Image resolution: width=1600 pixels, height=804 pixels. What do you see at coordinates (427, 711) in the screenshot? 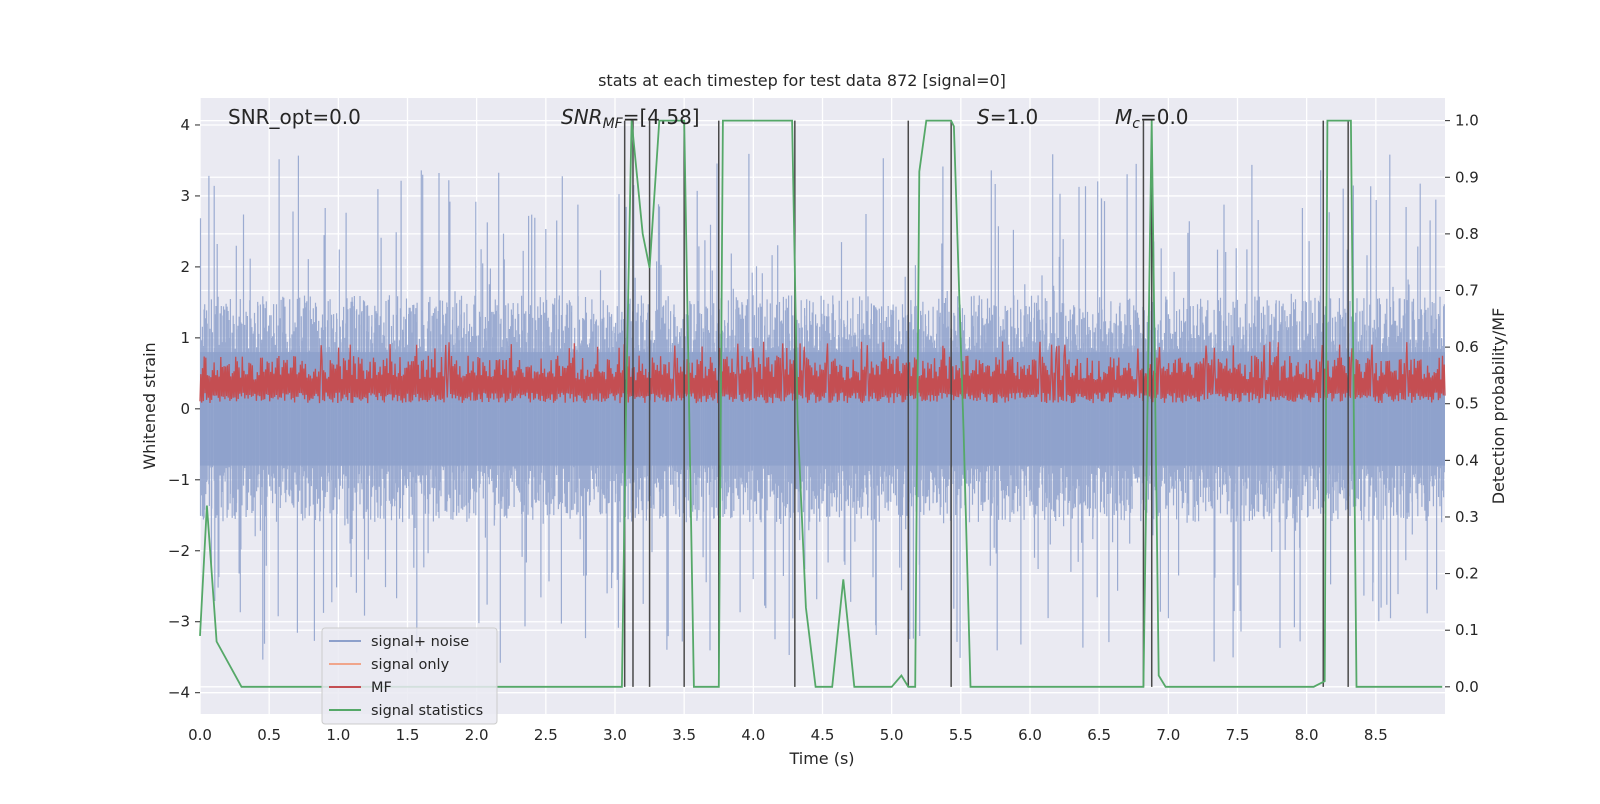
I see `legend-label-signal-statistics: signal statistics` at bounding box center [427, 711].